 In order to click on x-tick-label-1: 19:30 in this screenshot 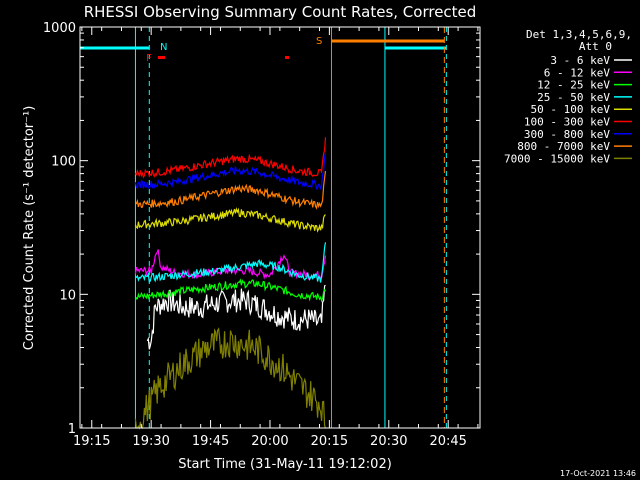, I will do `click(150, 441)`.